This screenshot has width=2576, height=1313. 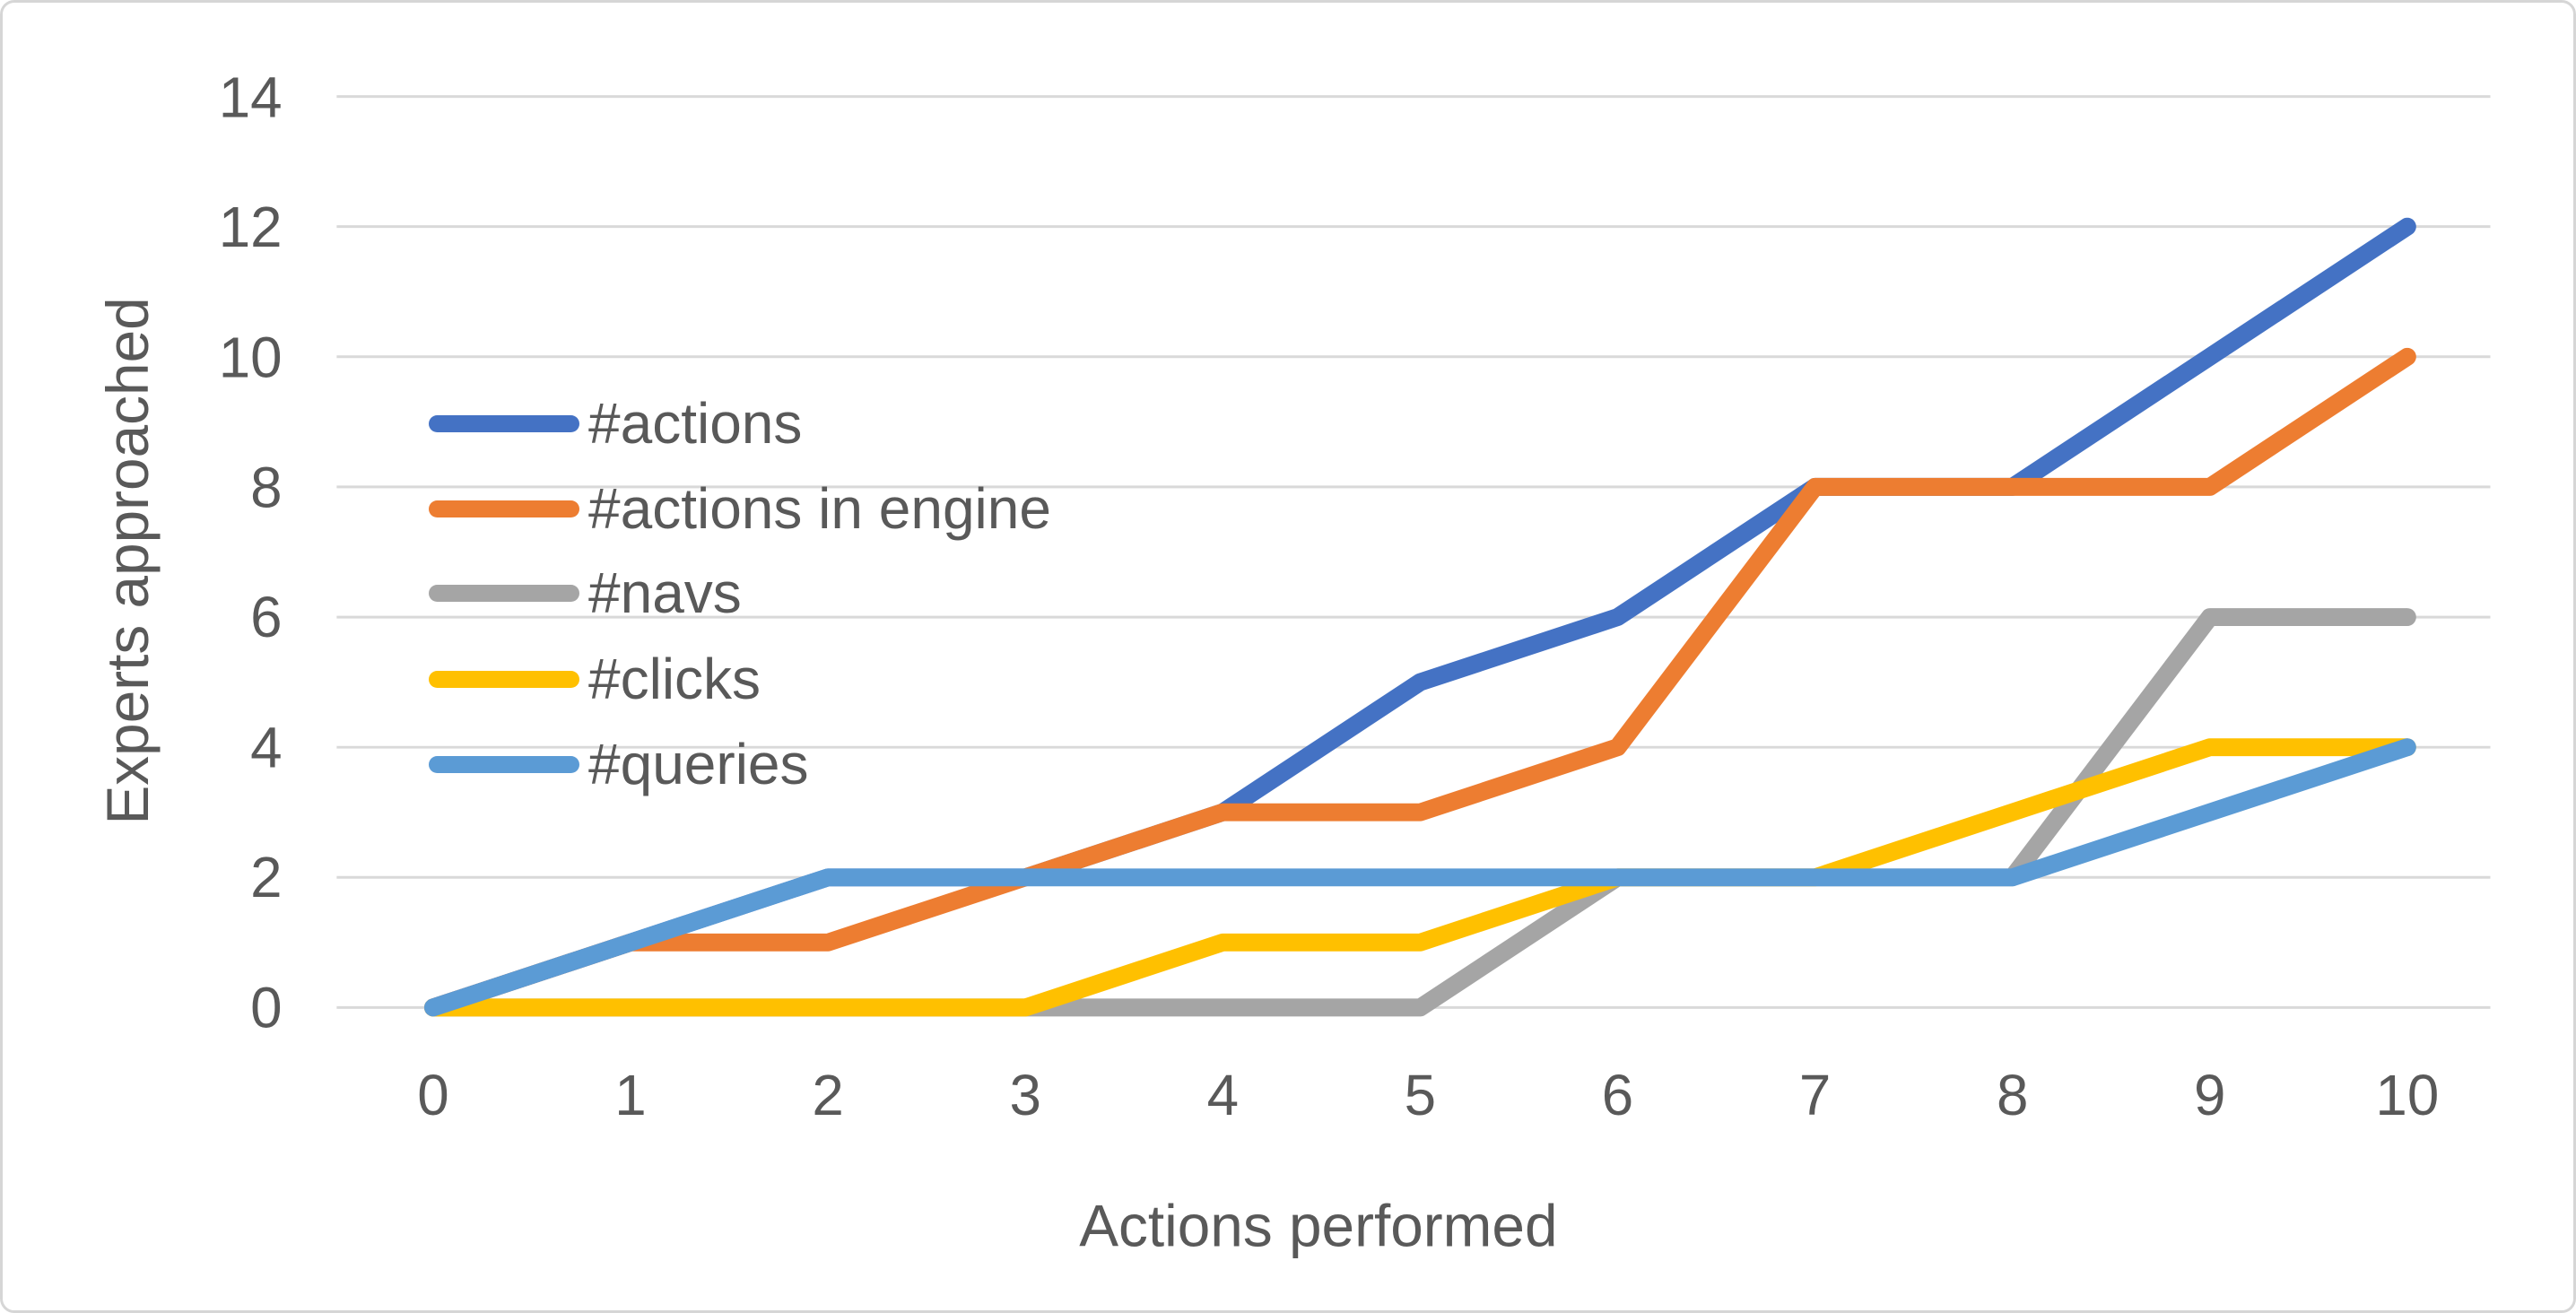 I want to click on x-tick-label: 3, so click(x=1024, y=1095).